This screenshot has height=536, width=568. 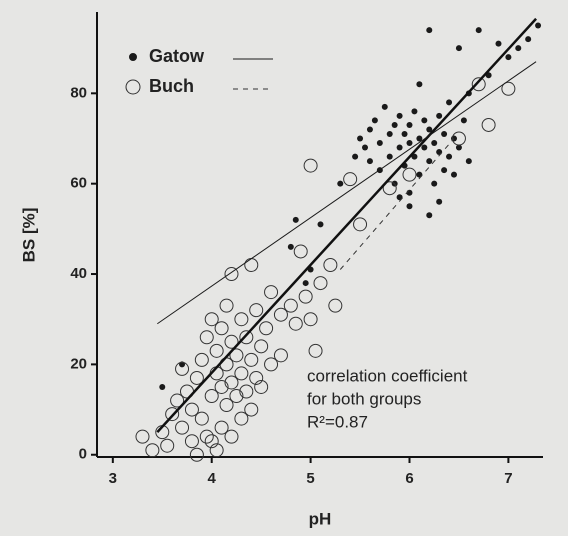 I want to click on fit-line, so click(x=397, y=204).